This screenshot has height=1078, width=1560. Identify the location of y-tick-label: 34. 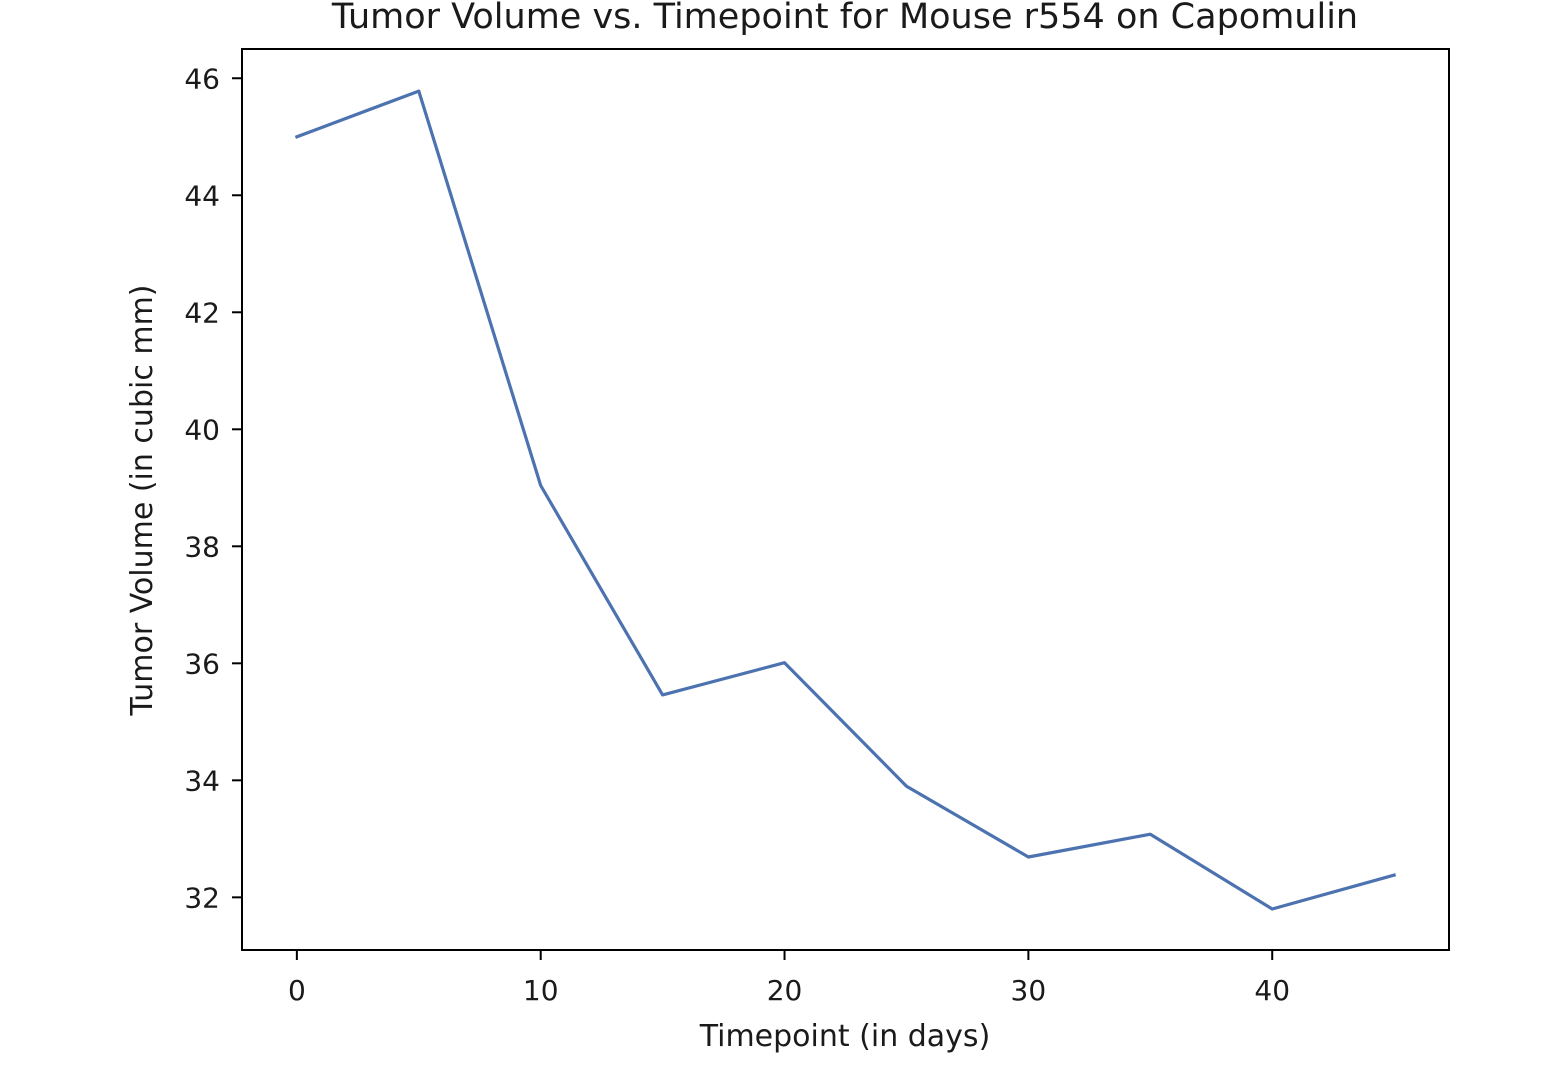
(202, 780).